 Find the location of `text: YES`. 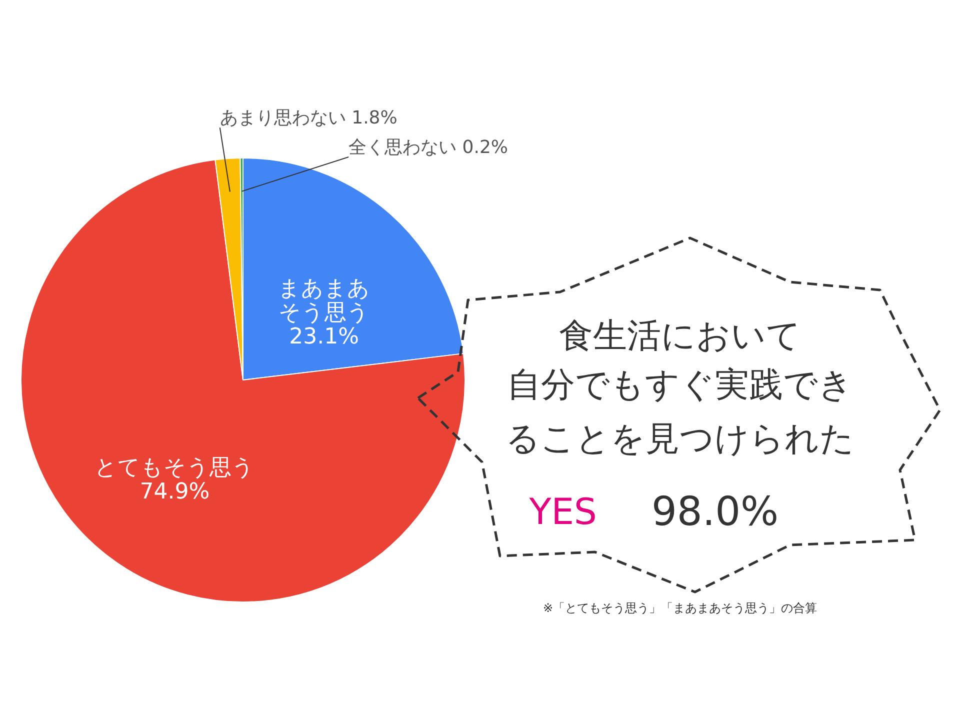

text: YES is located at coordinates (562, 512).